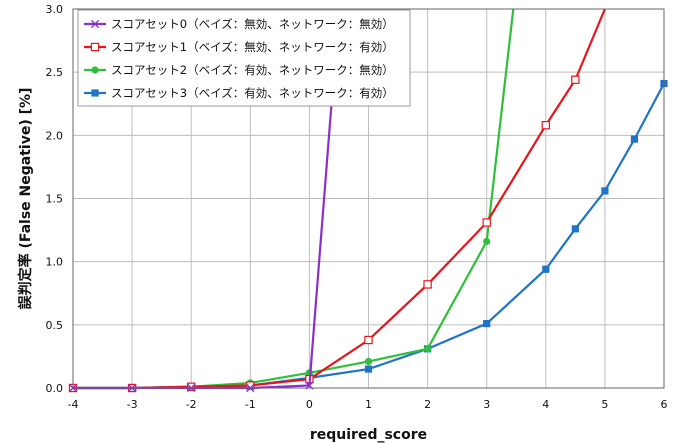 Image resolution: width=677 pixels, height=444 pixels. I want to click on legend-item: スコアセット2（ベイズ：有効、ネットワーク：無効）, so click(239, 70).